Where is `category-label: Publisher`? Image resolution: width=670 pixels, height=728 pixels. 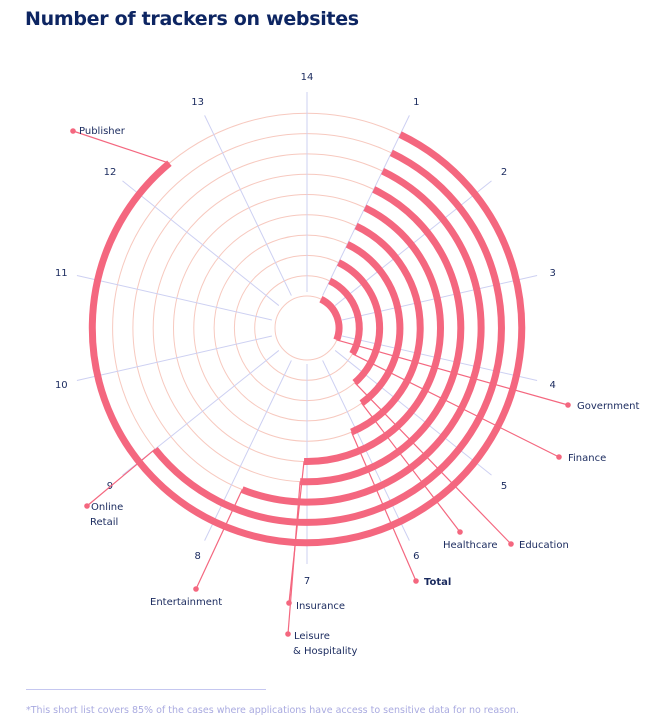 category-label: Publisher is located at coordinates (102, 131).